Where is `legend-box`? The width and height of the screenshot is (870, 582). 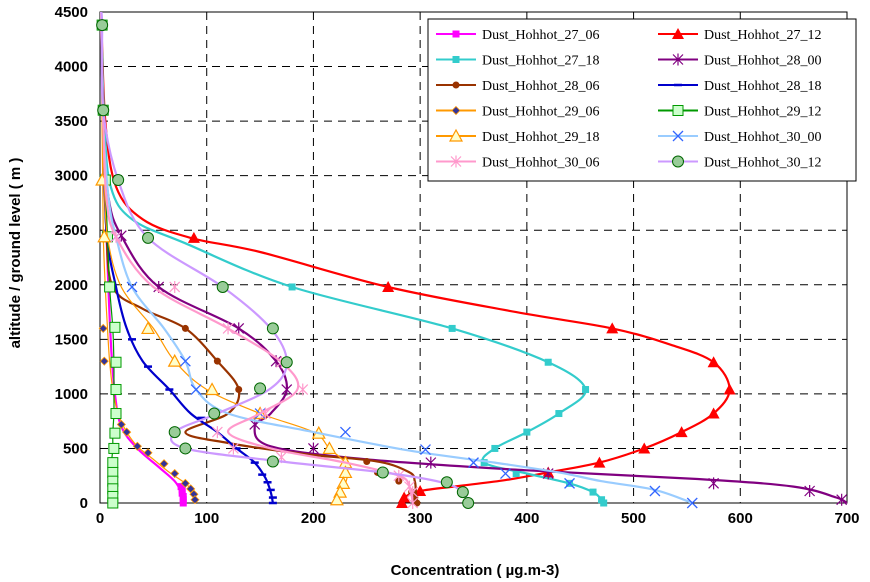
legend-box is located at coordinates (642, 100).